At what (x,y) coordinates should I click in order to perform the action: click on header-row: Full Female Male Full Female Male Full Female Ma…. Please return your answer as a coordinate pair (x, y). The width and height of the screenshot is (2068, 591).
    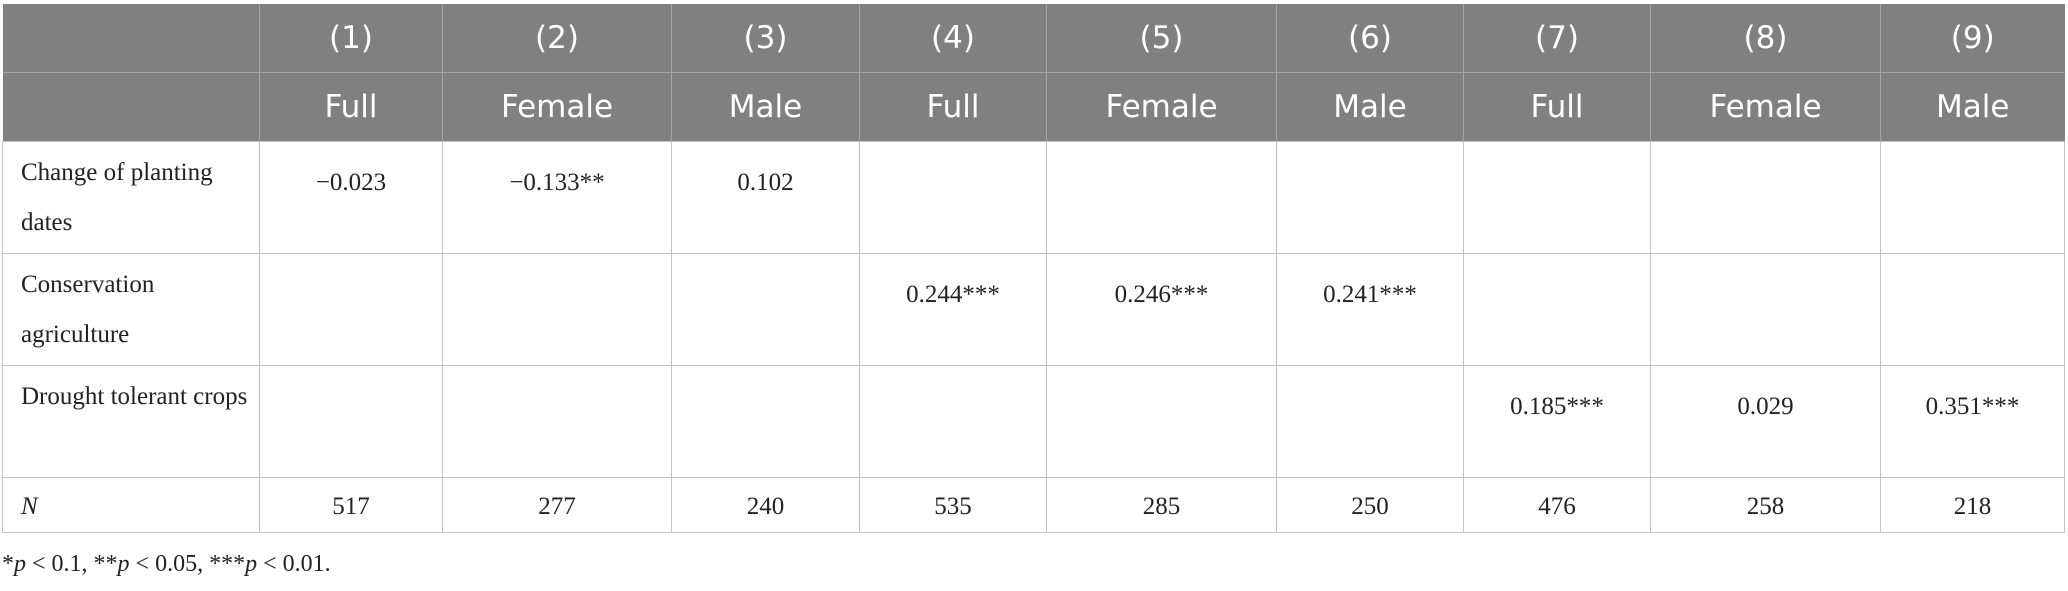
    Looking at the image, I should click on (1033, 107).